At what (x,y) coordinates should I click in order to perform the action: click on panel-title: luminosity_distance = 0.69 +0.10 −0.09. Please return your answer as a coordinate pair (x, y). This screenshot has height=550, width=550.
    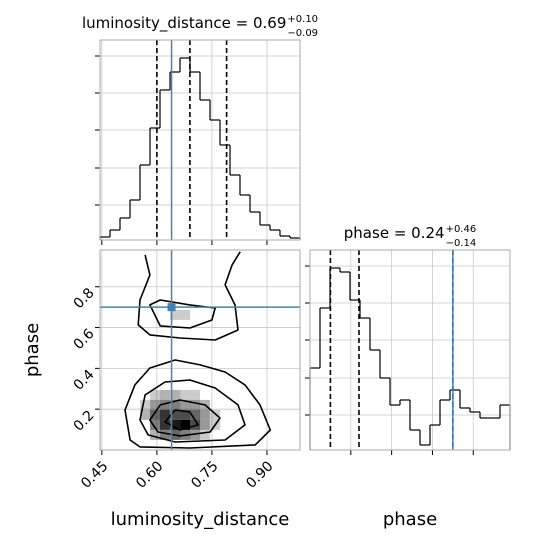
    Looking at the image, I should click on (200, 26).